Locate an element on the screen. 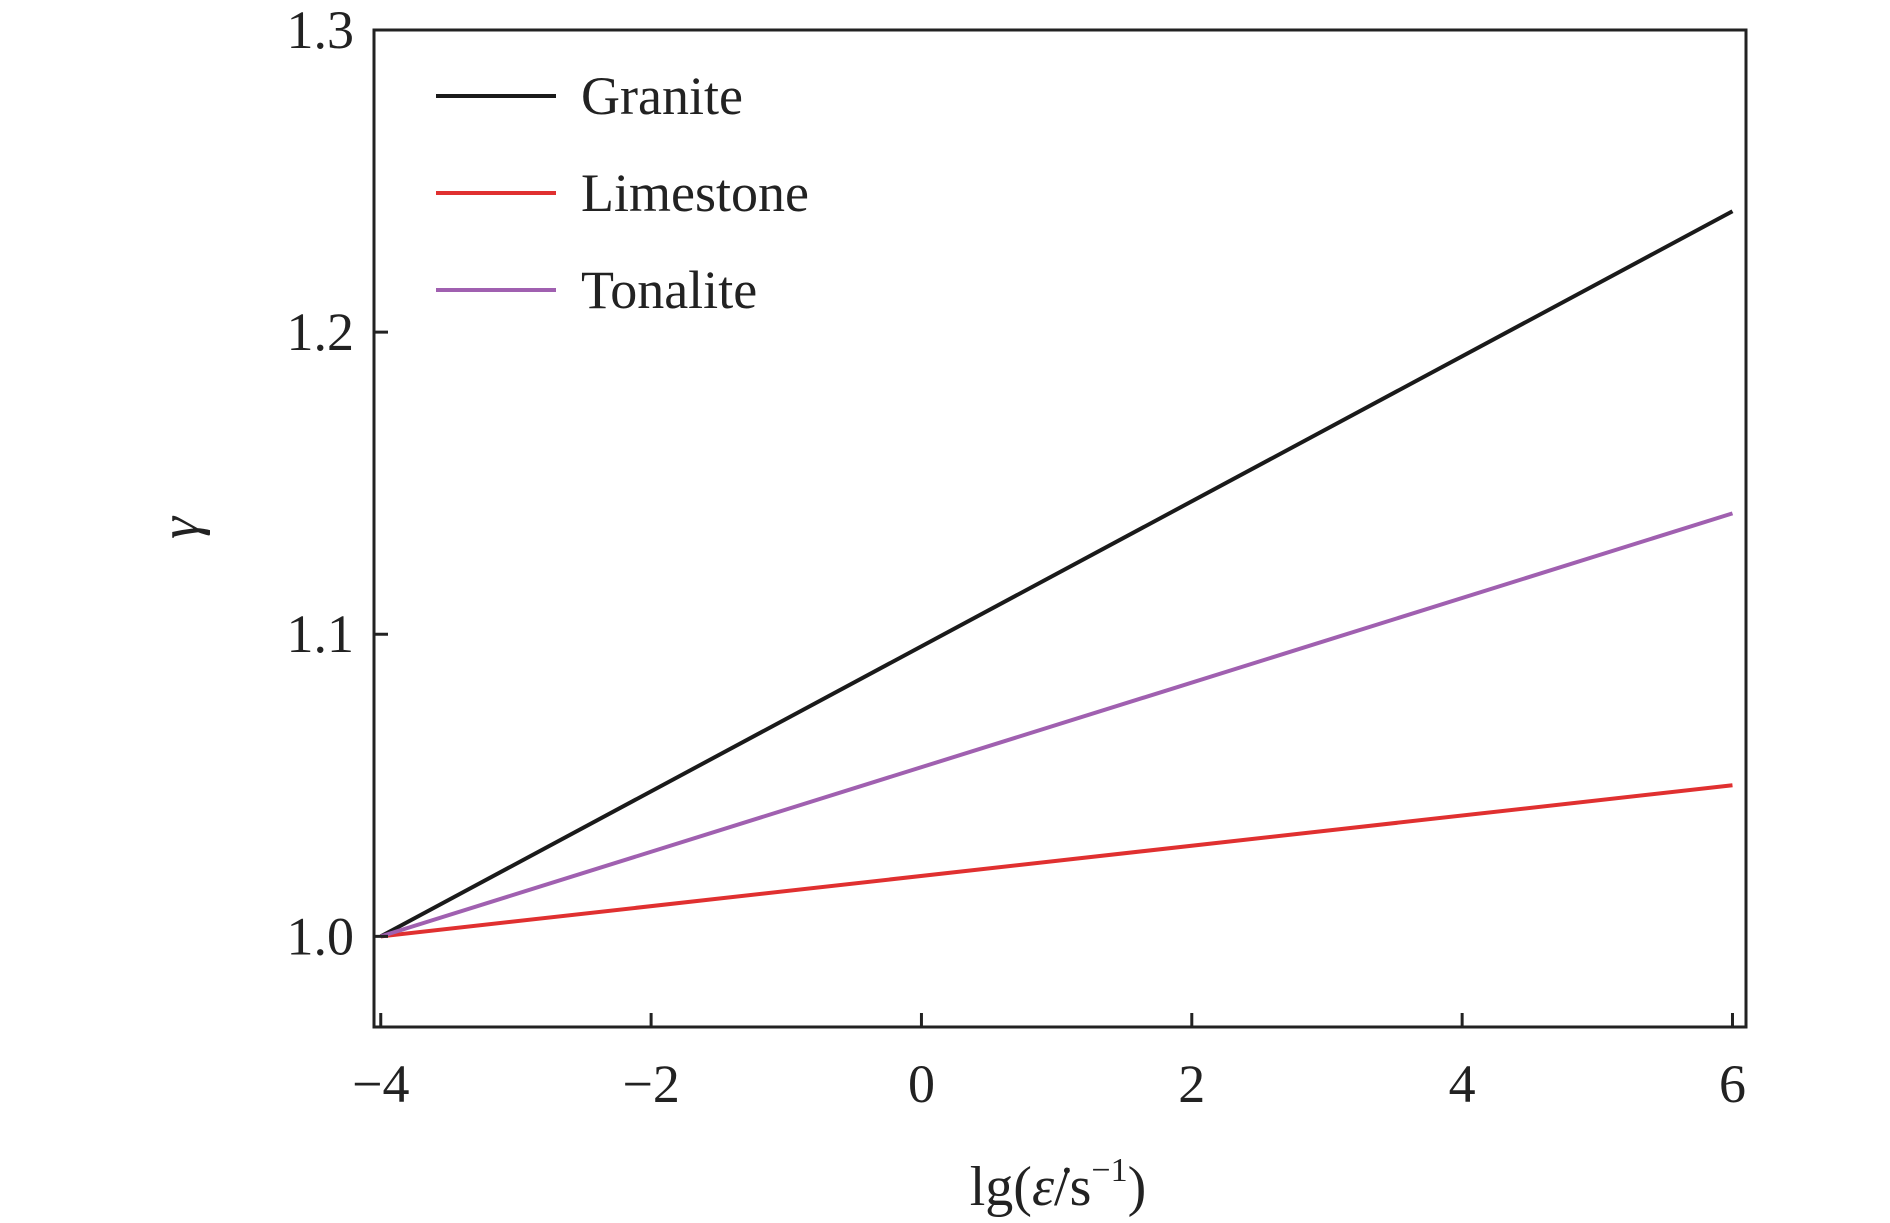 The image size is (1890, 1223). y-axis-label: γ is located at coordinates (180, 527).